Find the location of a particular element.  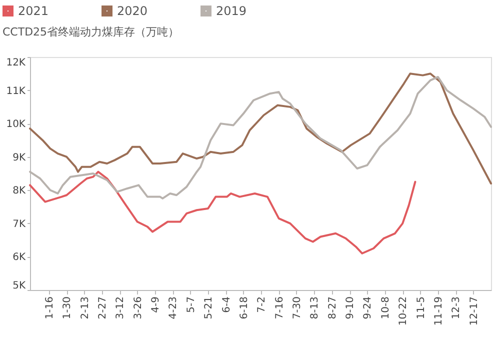

x-tick-label: 11-19 is located at coordinates (438, 311).